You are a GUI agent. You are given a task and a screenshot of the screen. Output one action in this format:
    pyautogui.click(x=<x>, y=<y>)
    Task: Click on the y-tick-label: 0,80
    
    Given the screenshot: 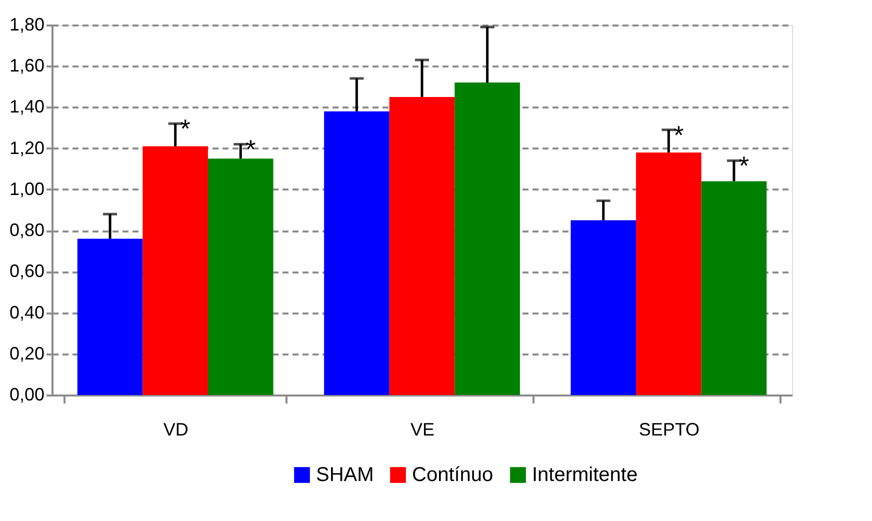 What is the action you would take?
    pyautogui.click(x=26, y=230)
    